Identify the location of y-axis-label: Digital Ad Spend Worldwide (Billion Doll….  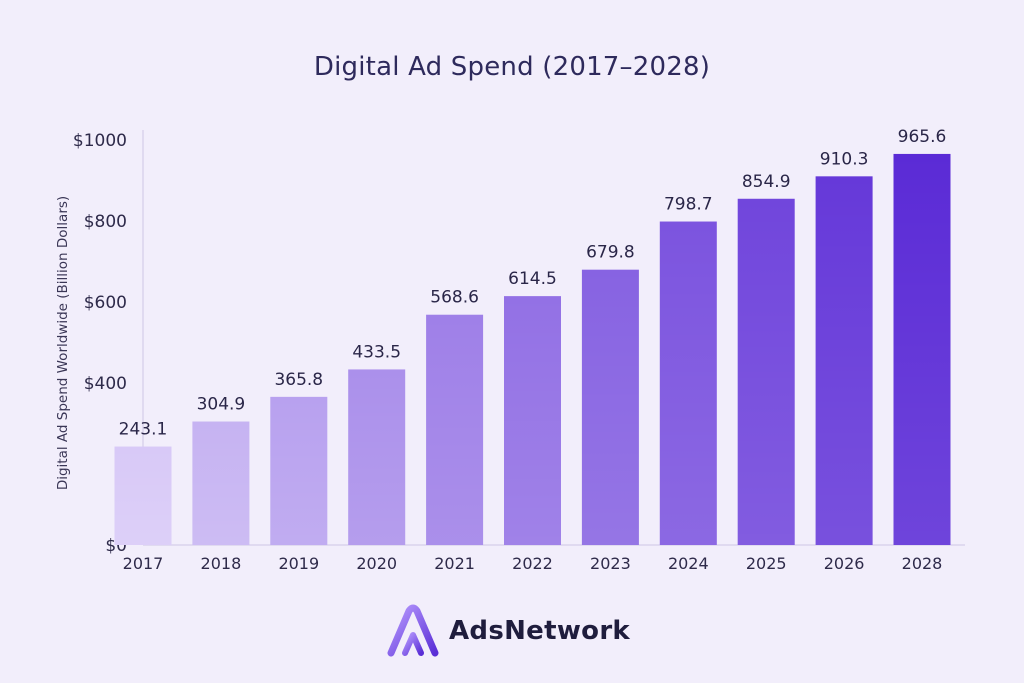
(63, 343).